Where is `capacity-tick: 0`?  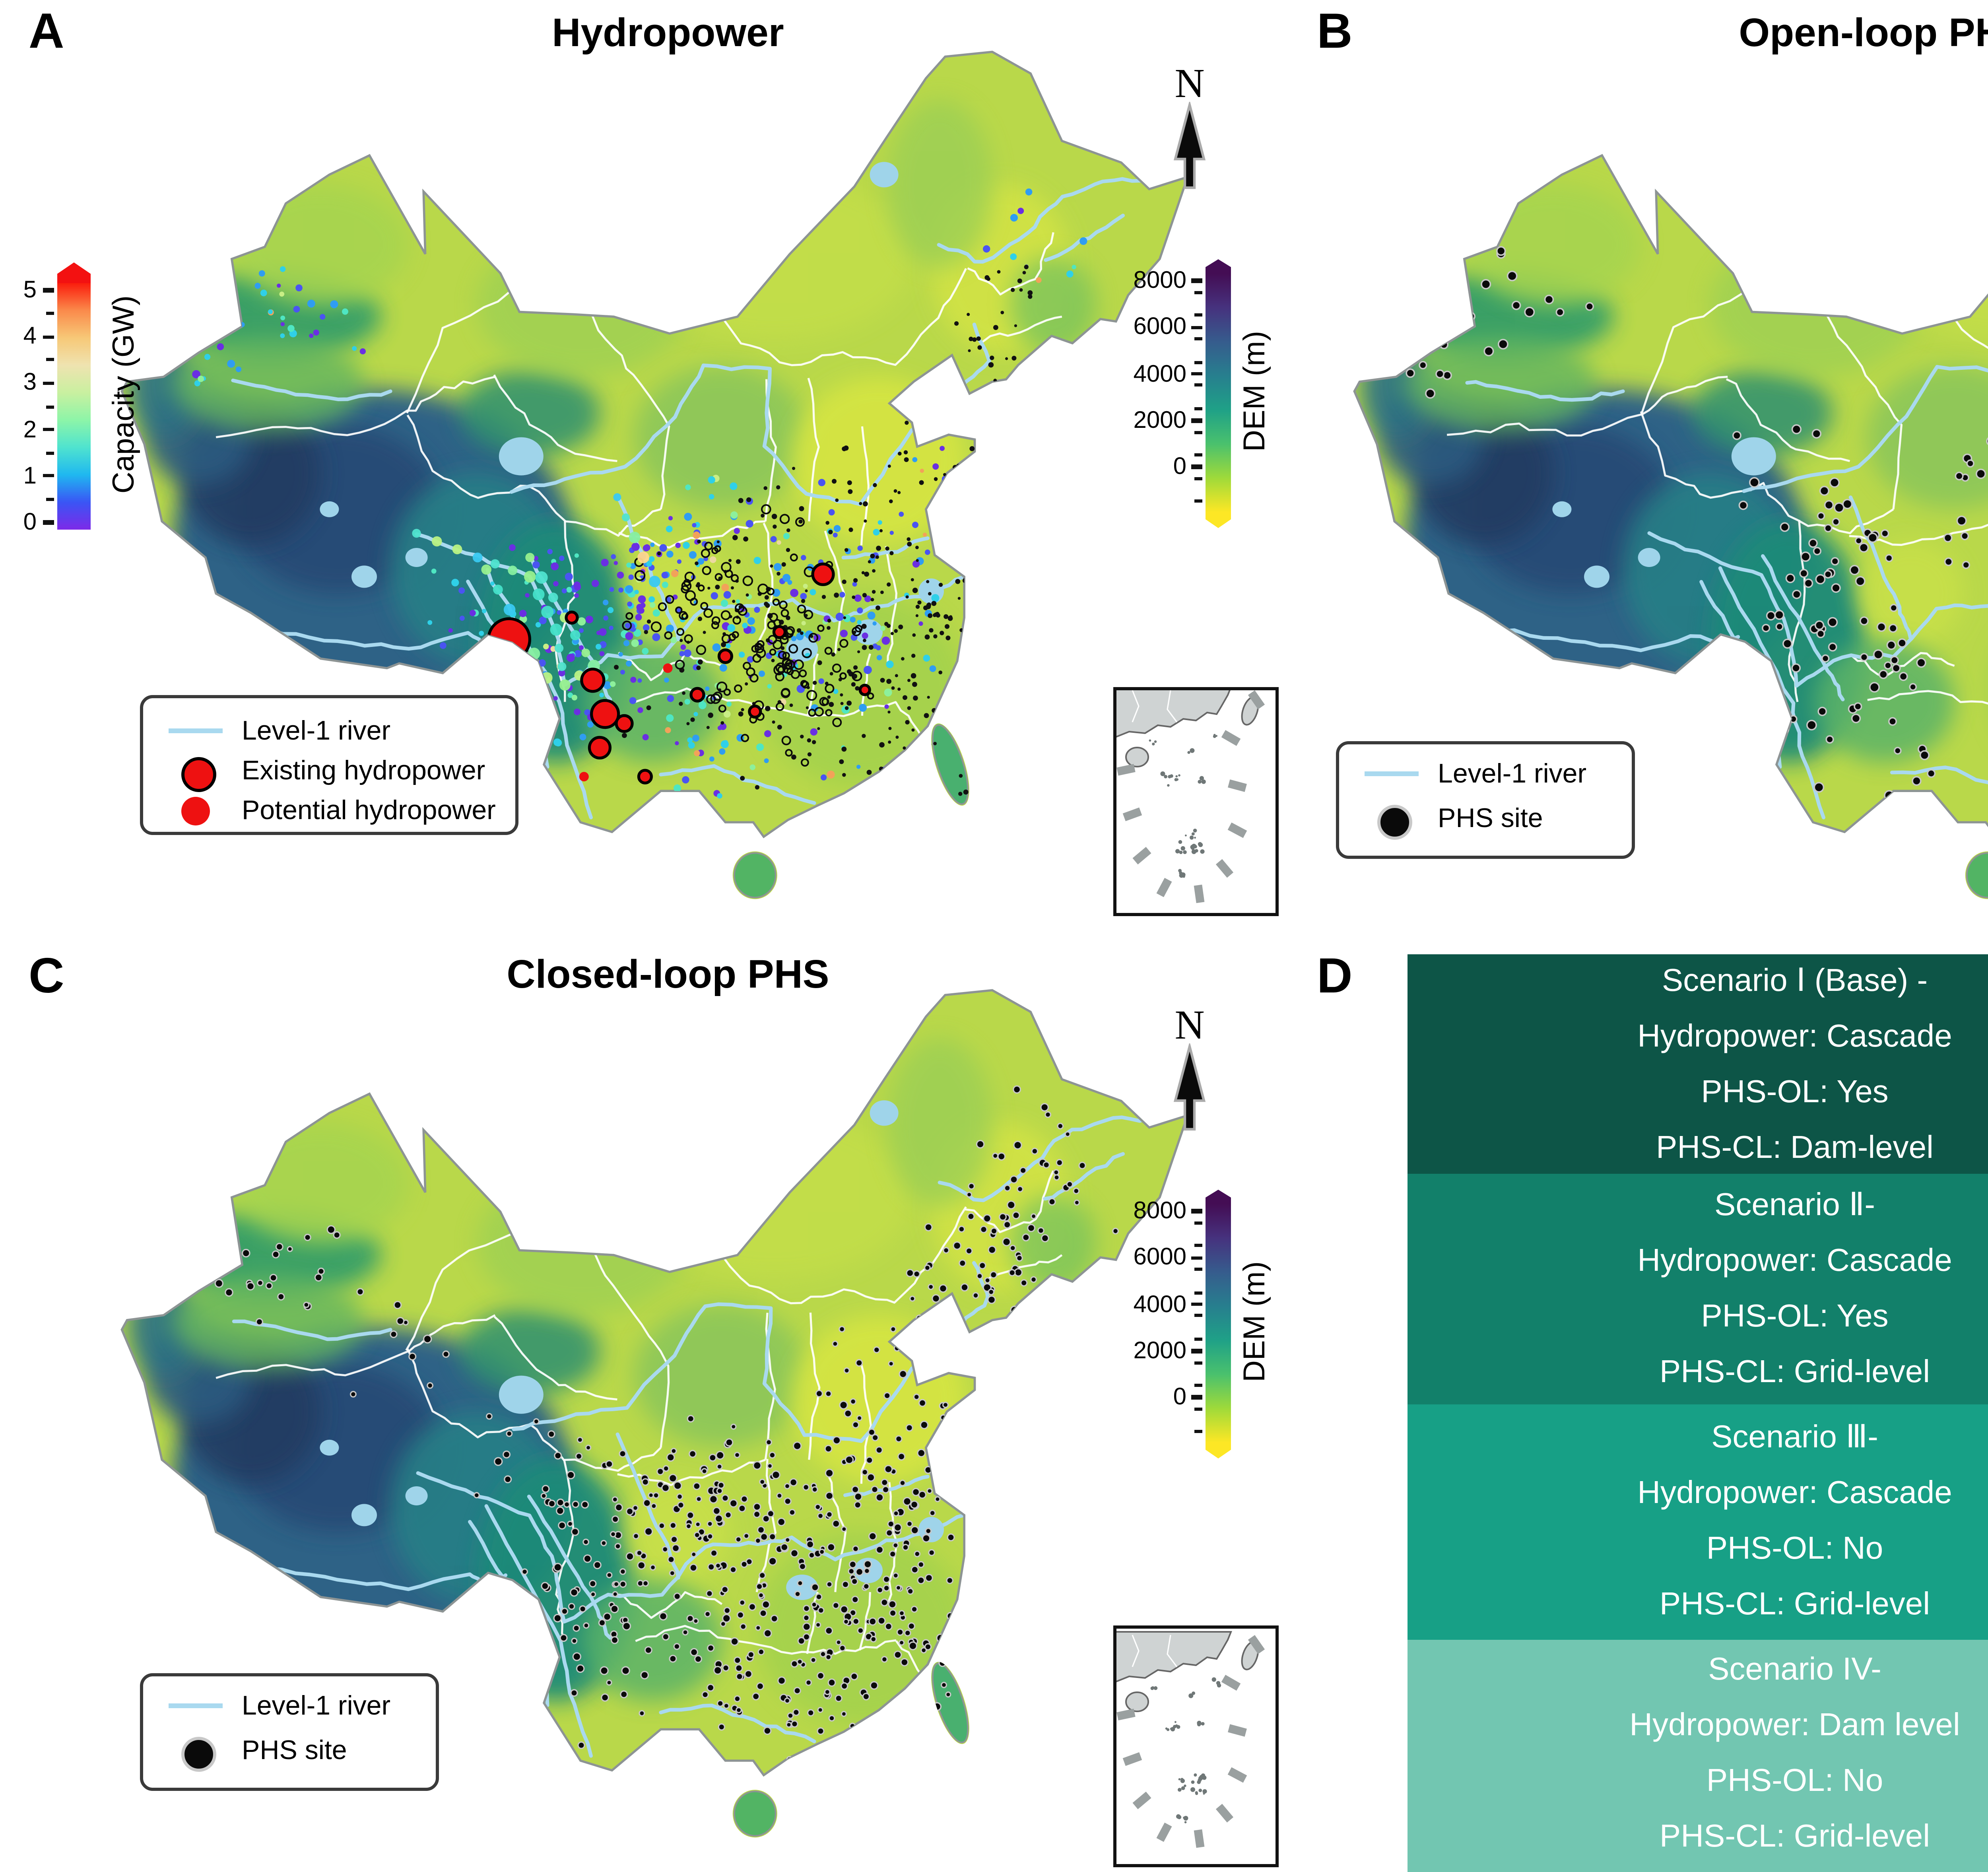
capacity-tick: 0 is located at coordinates (30, 522).